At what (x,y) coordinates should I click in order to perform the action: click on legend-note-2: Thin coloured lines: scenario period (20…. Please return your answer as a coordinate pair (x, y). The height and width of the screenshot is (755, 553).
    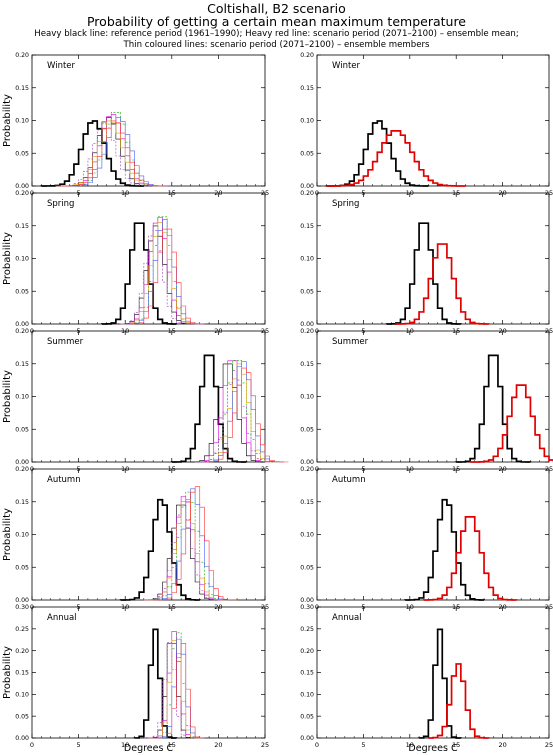
    Looking at the image, I should click on (276, 45).